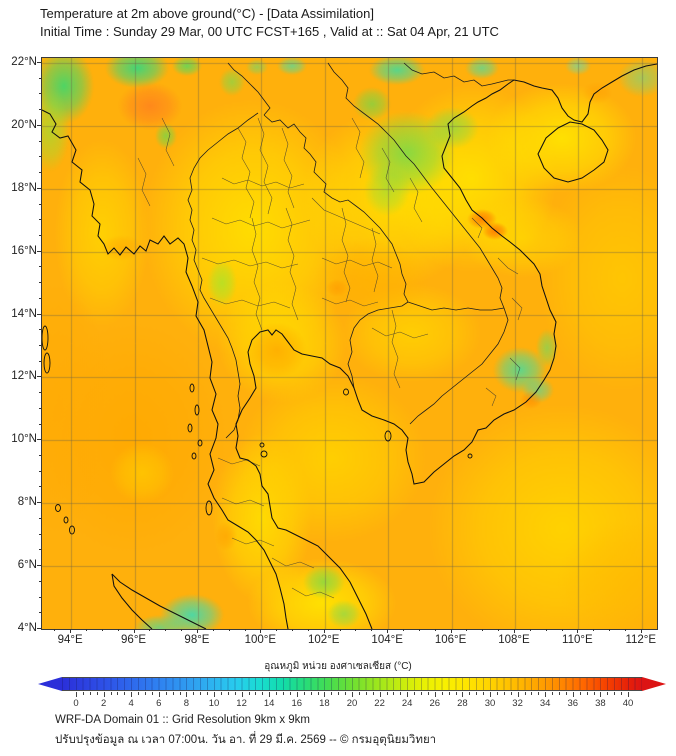  Describe the element at coordinates (24, 62) in the screenshot. I see `lat-label-22: 22°N` at that location.